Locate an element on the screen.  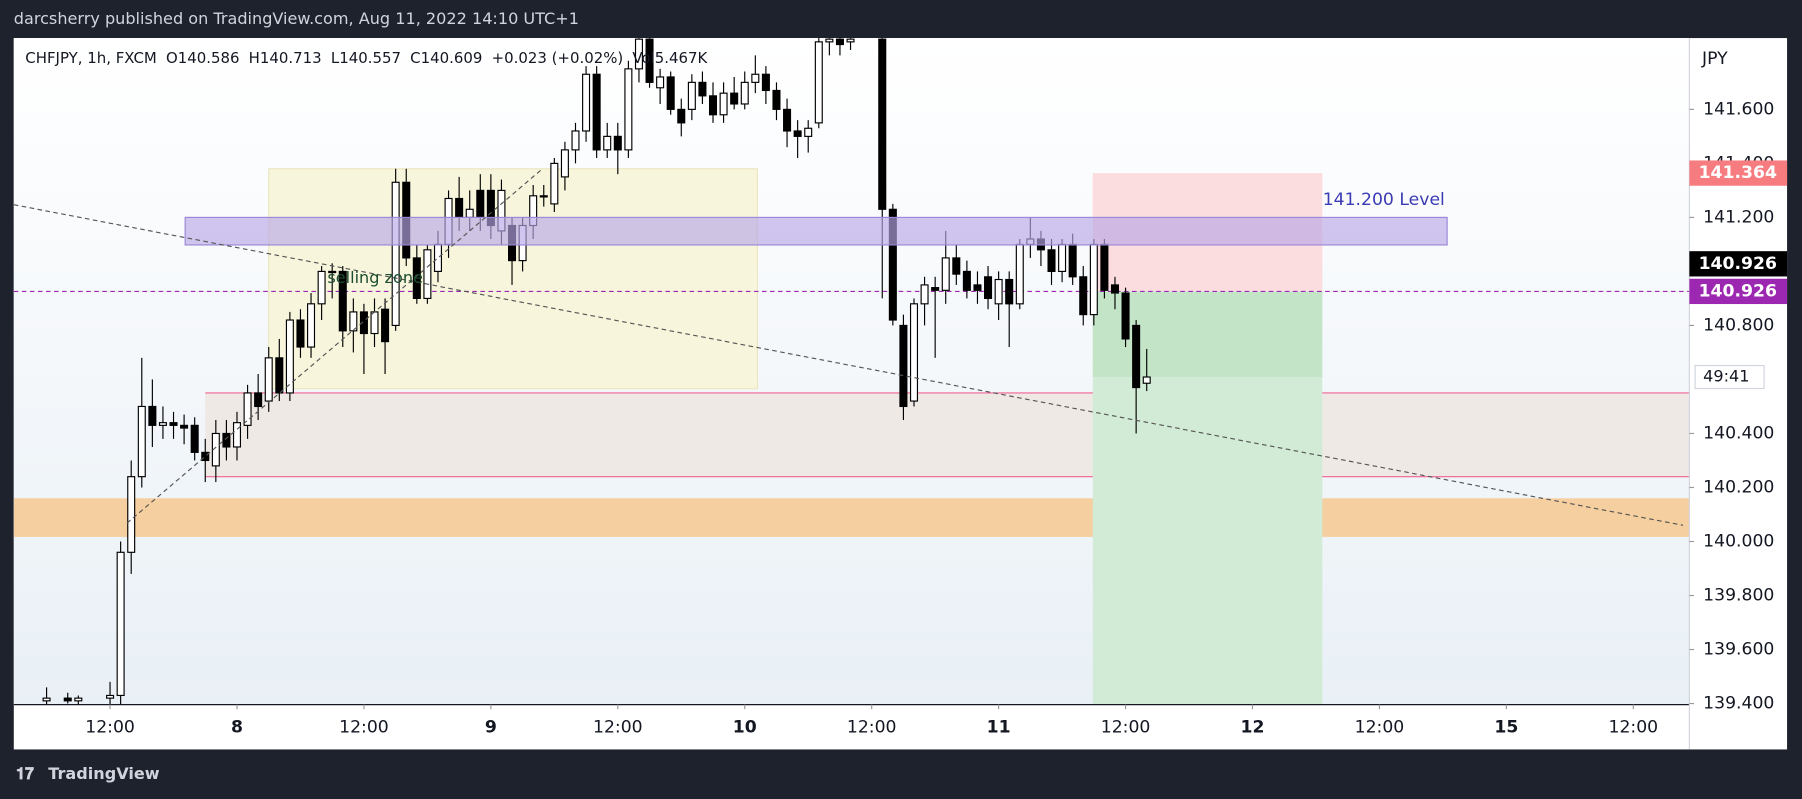
y-tick-label: 139.400 is located at coordinates (1738, 704).